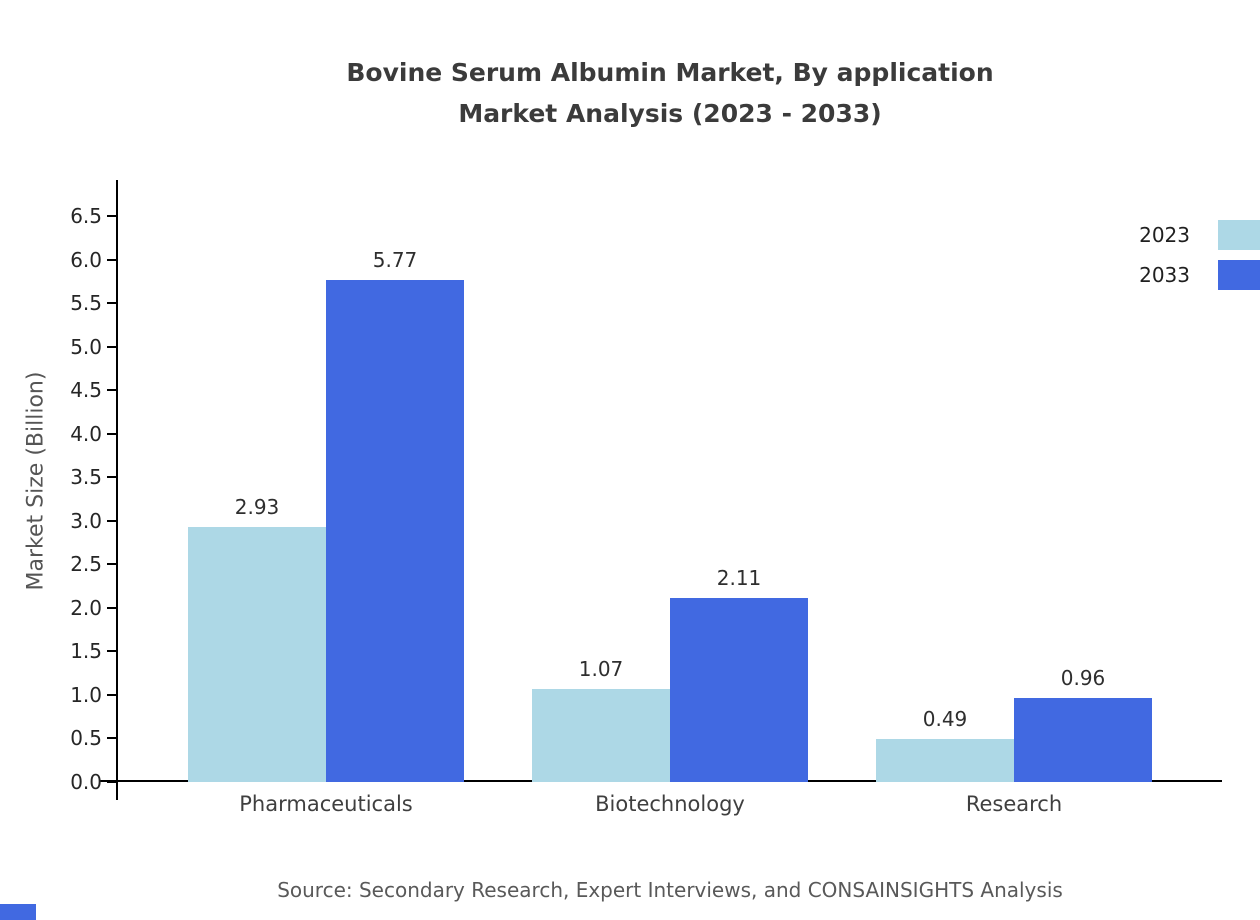 Image resolution: width=1260 pixels, height=920 pixels. Describe the element at coordinates (86, 520) in the screenshot. I see `y-tick-label: 3.0` at that location.